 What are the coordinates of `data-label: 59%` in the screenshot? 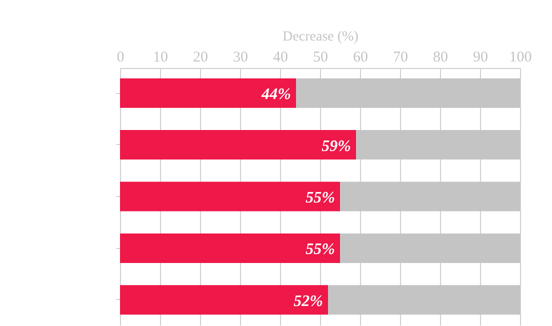 It's located at (336, 146).